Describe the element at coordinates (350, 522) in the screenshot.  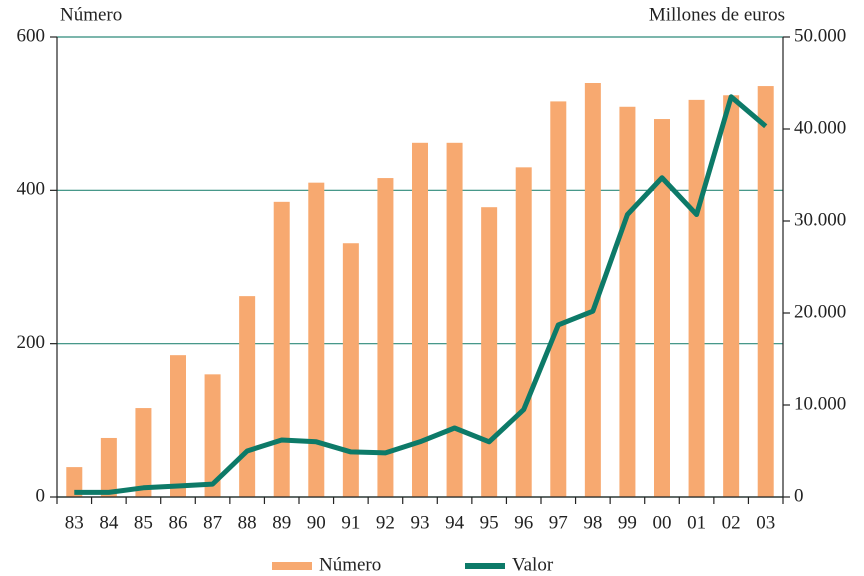
I see `x-tick-label: 91` at that location.